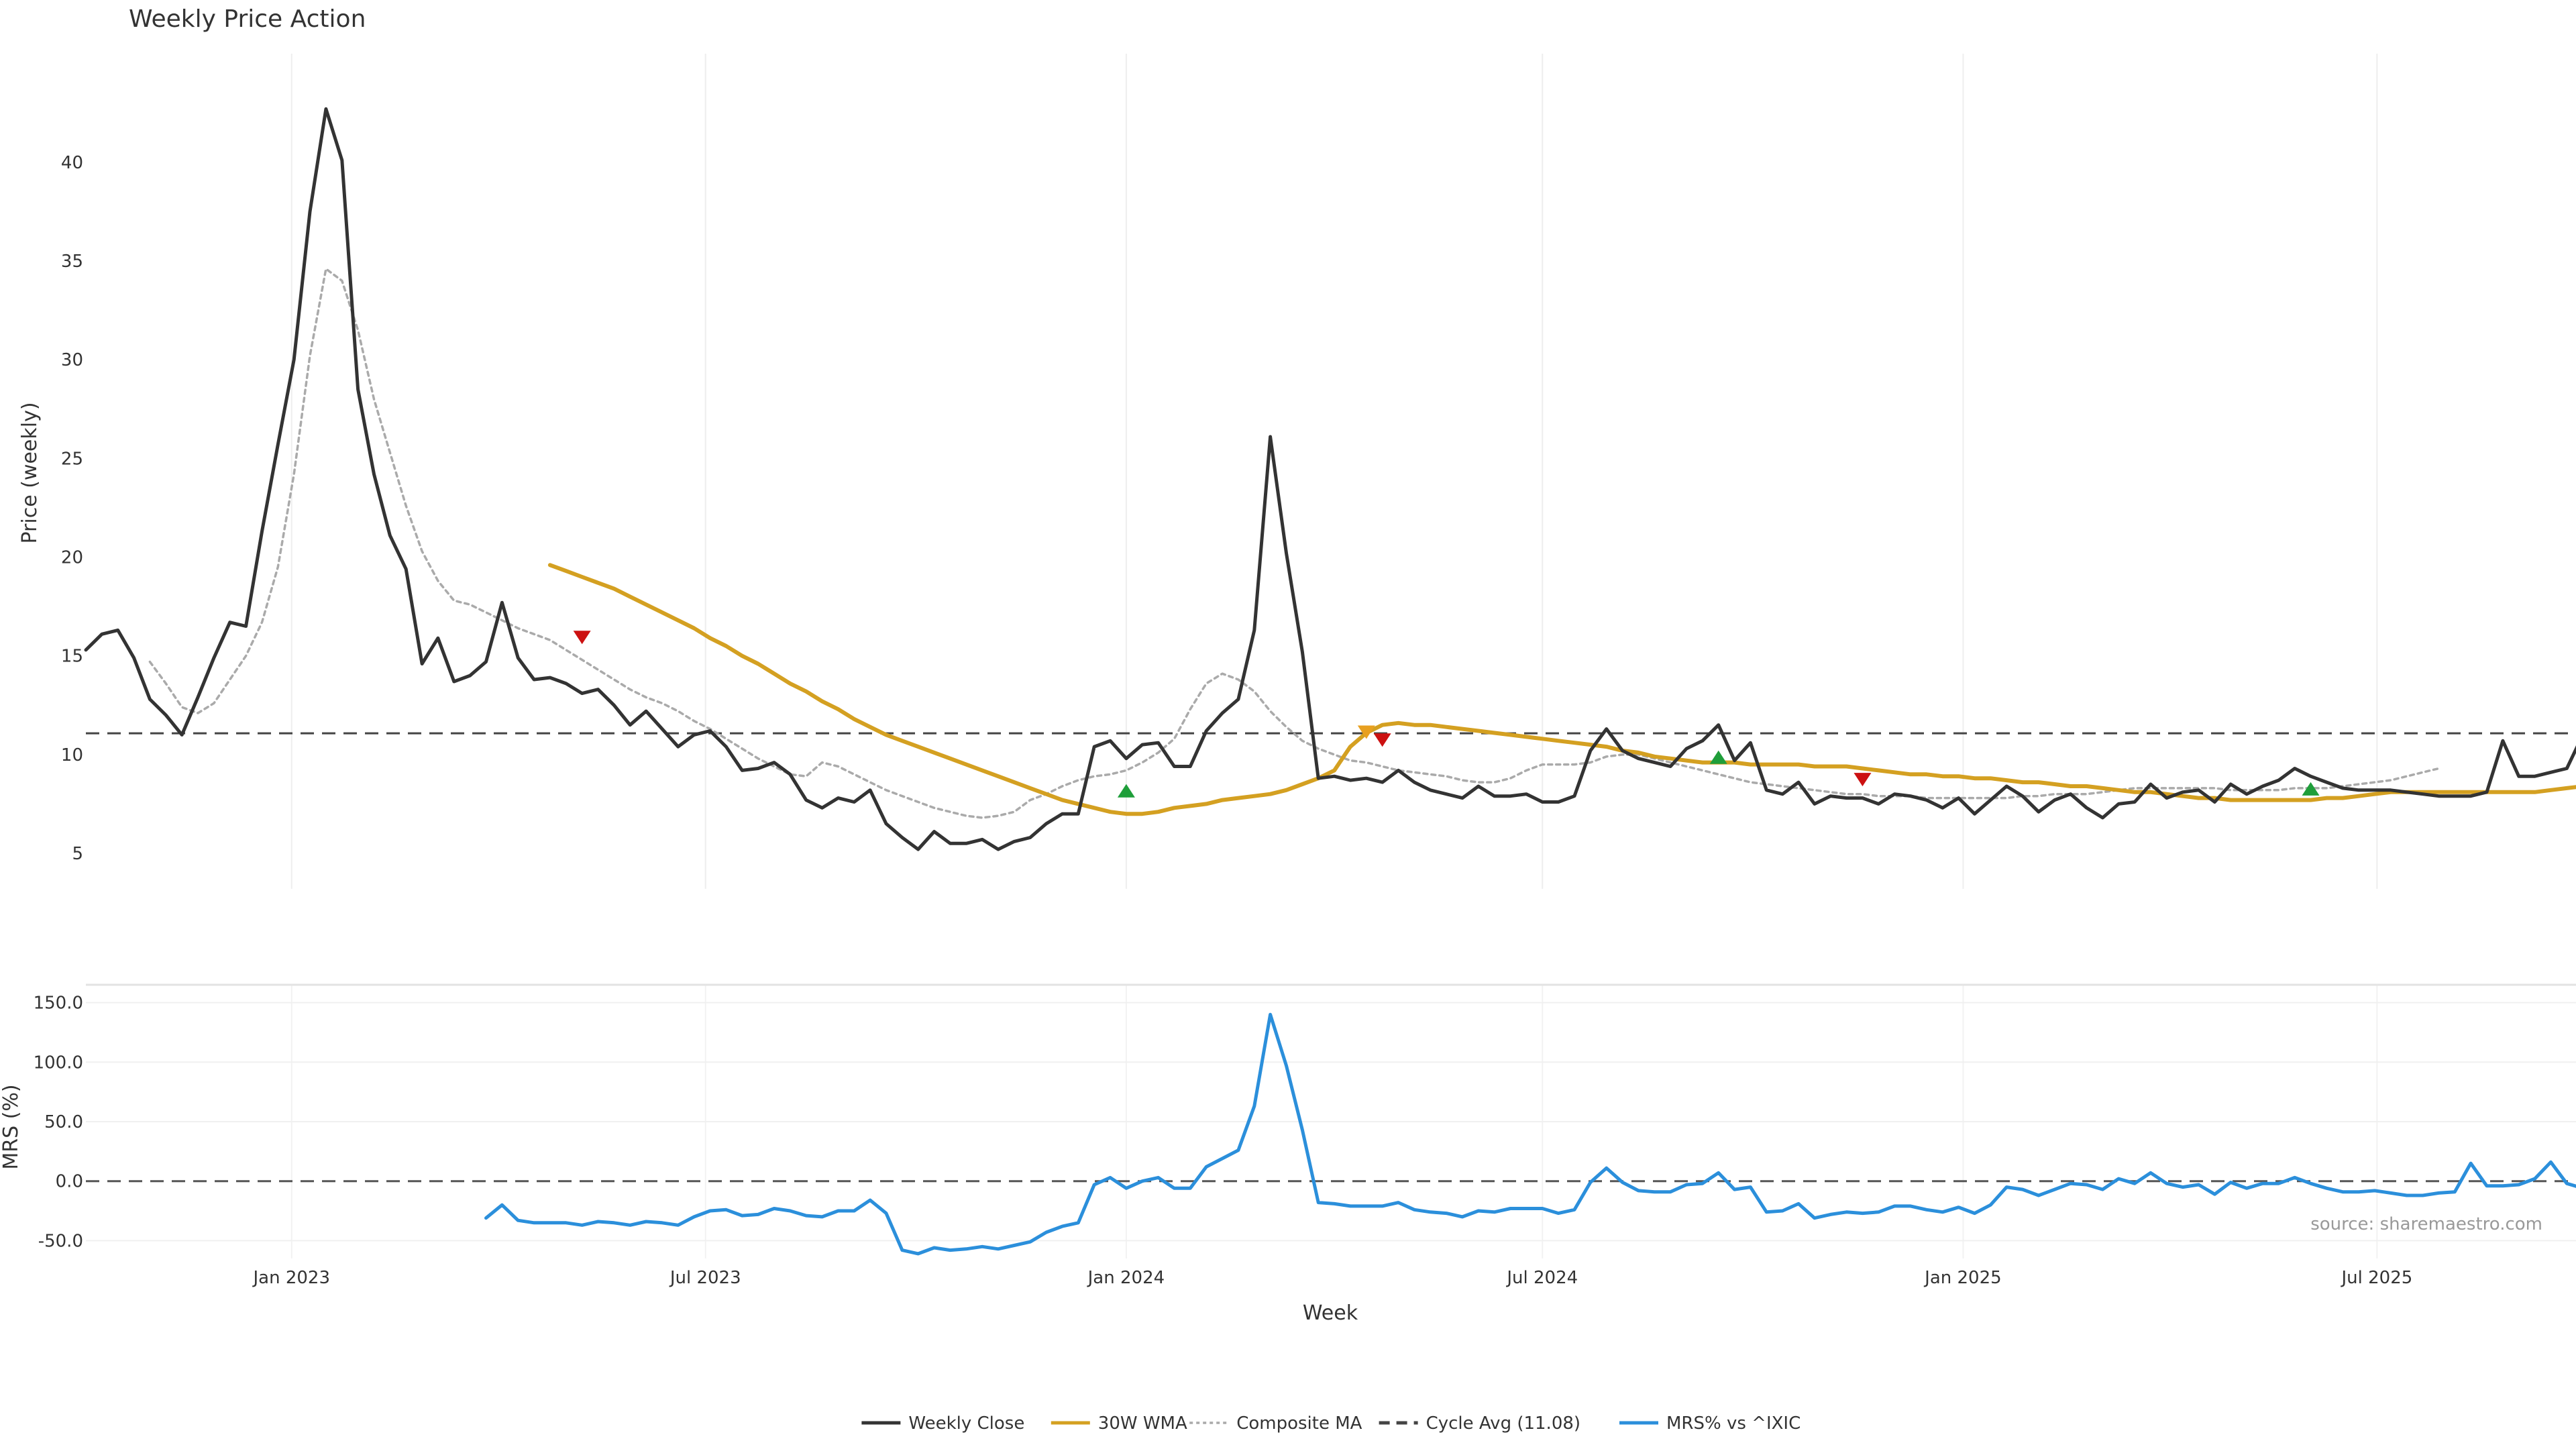 The width and height of the screenshot is (2576, 1449). I want to click on legend-label: 30W WMA, so click(1142, 1423).